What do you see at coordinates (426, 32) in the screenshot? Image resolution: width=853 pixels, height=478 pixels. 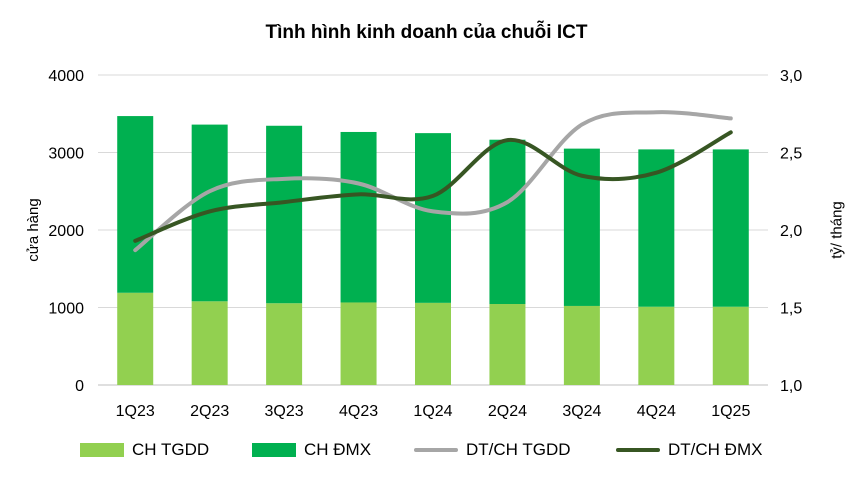 I see `chart-title: Tình hình kinh doanh của chuỗi ICT` at bounding box center [426, 32].